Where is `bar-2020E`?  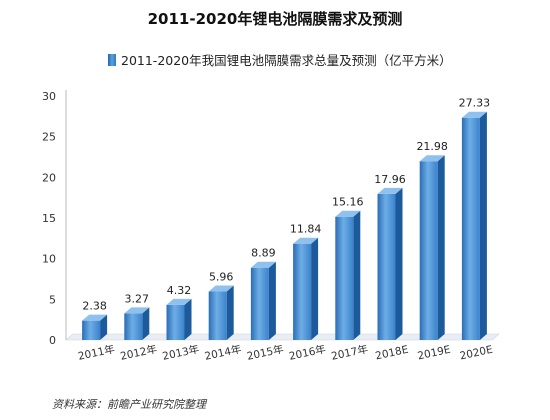
bar-2020E is located at coordinates (474, 225).